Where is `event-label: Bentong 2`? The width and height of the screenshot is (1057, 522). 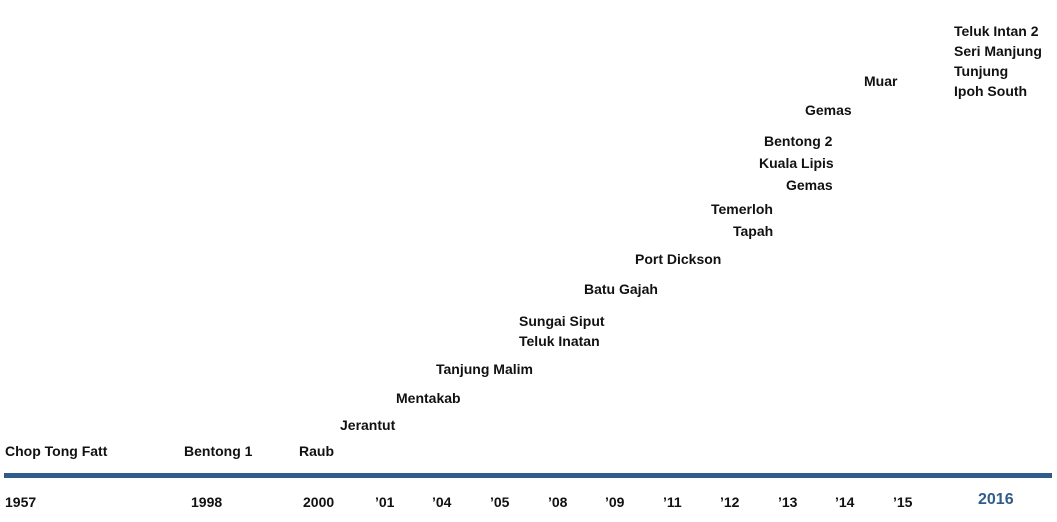
event-label: Bentong 2 is located at coordinates (798, 141).